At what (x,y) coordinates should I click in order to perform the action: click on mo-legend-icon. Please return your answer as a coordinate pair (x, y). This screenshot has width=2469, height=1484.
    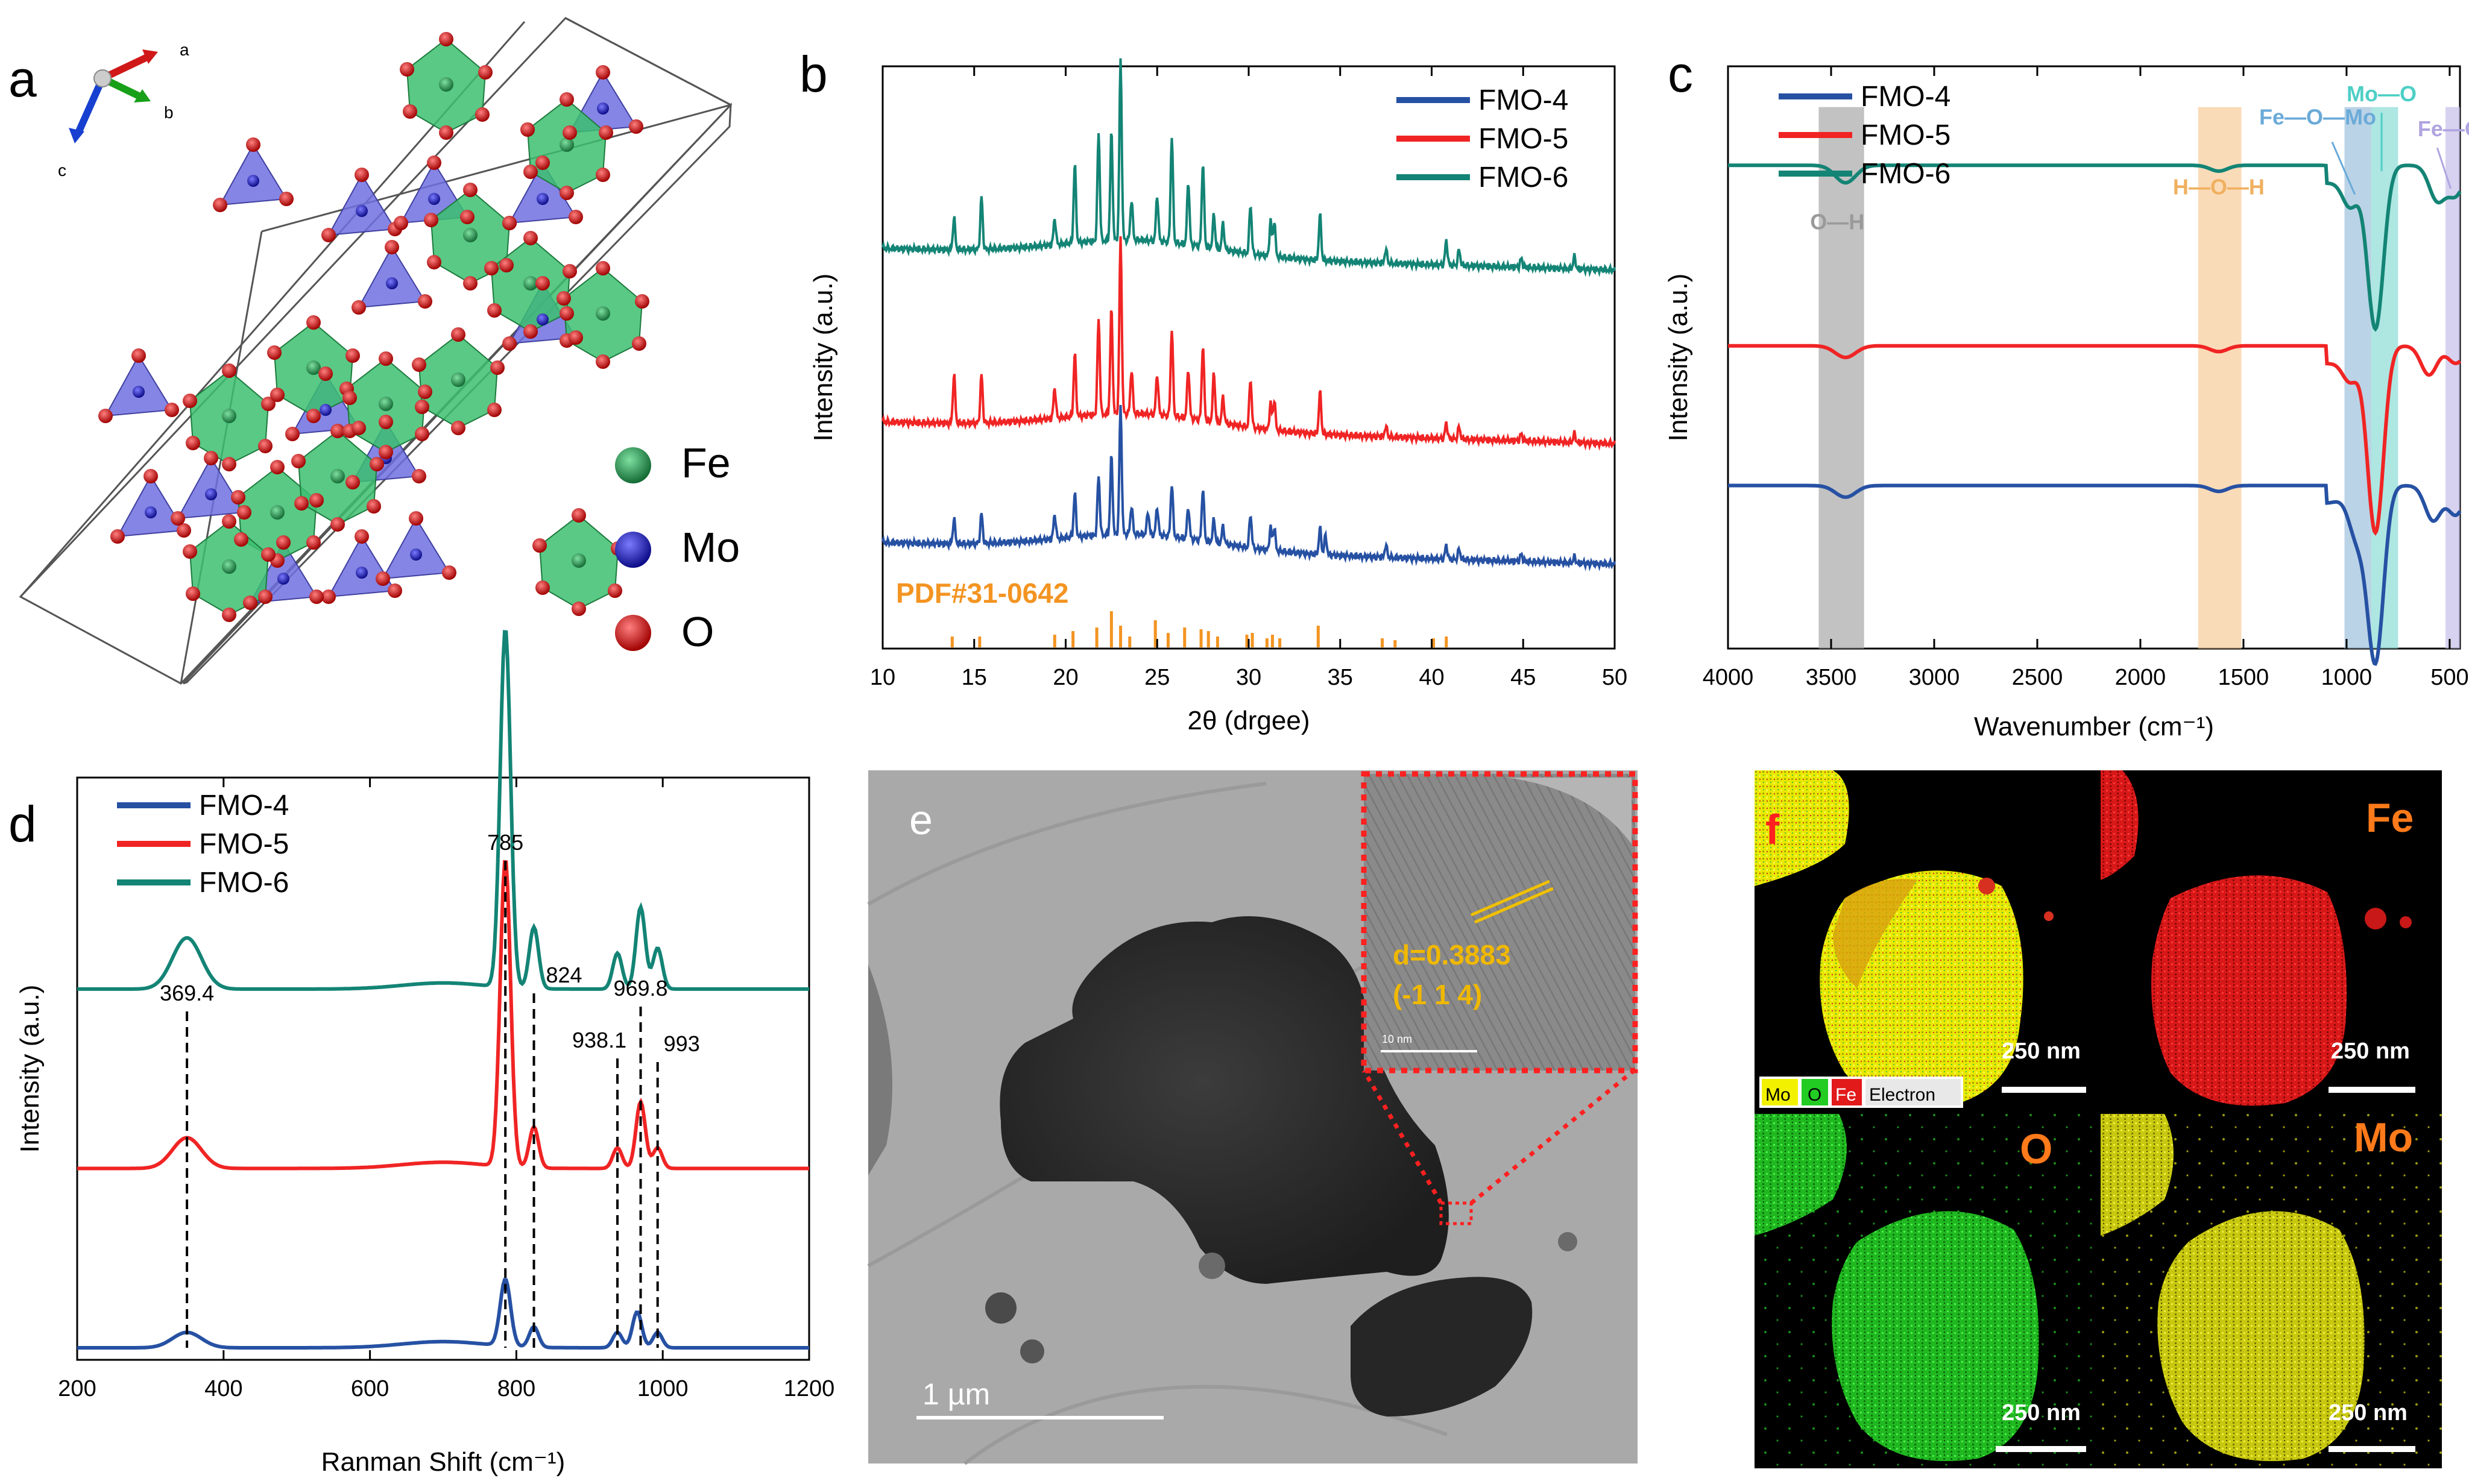
    Looking at the image, I should click on (633, 550).